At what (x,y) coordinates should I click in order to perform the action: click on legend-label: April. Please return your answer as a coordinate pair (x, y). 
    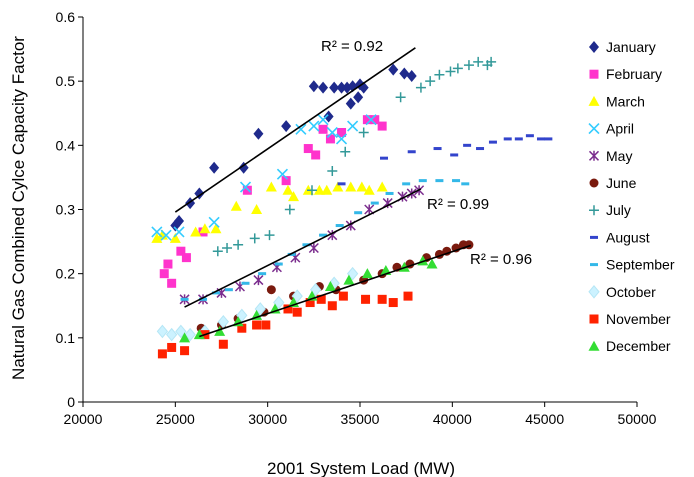
    Looking at the image, I should click on (620, 129).